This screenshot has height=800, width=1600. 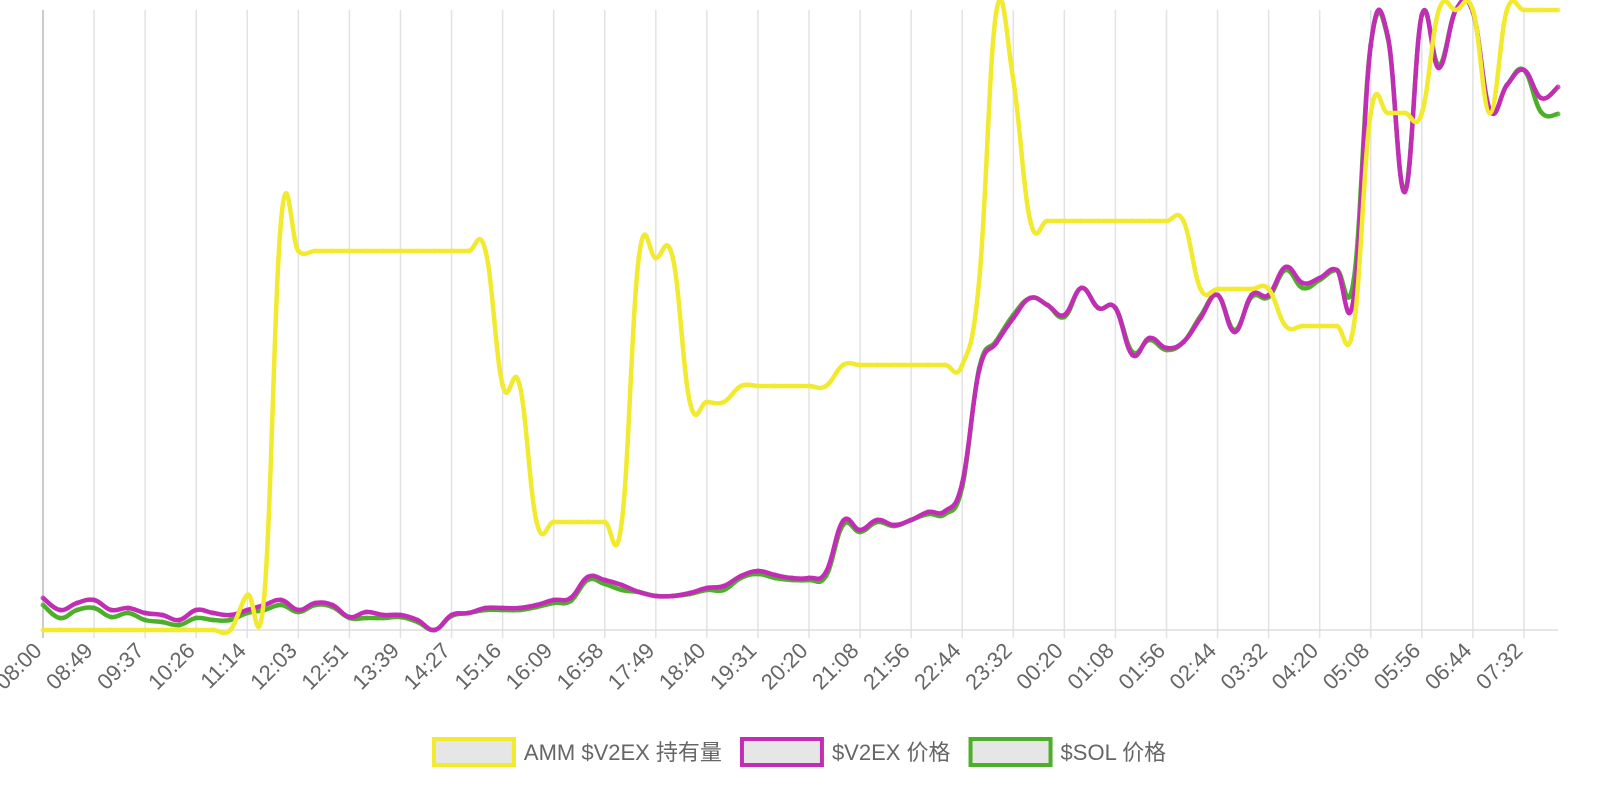 What do you see at coordinates (631, 666) in the screenshot?
I see `x-tick-label: 17:49` at bounding box center [631, 666].